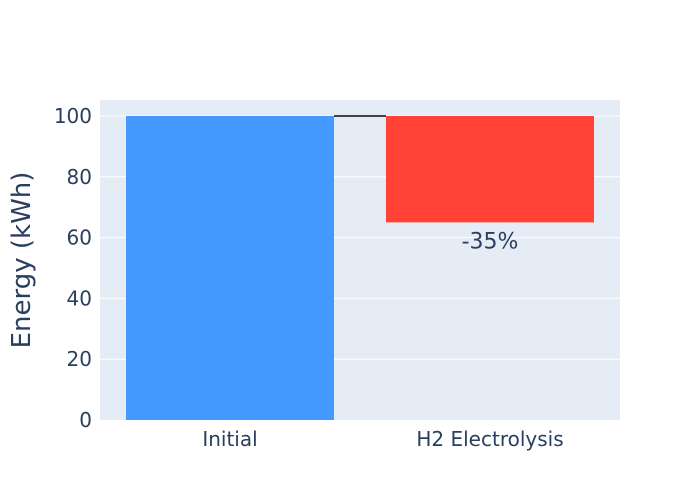 This screenshot has width=700, height=500. I want to click on x-tick-label: Initial, so click(229, 439).